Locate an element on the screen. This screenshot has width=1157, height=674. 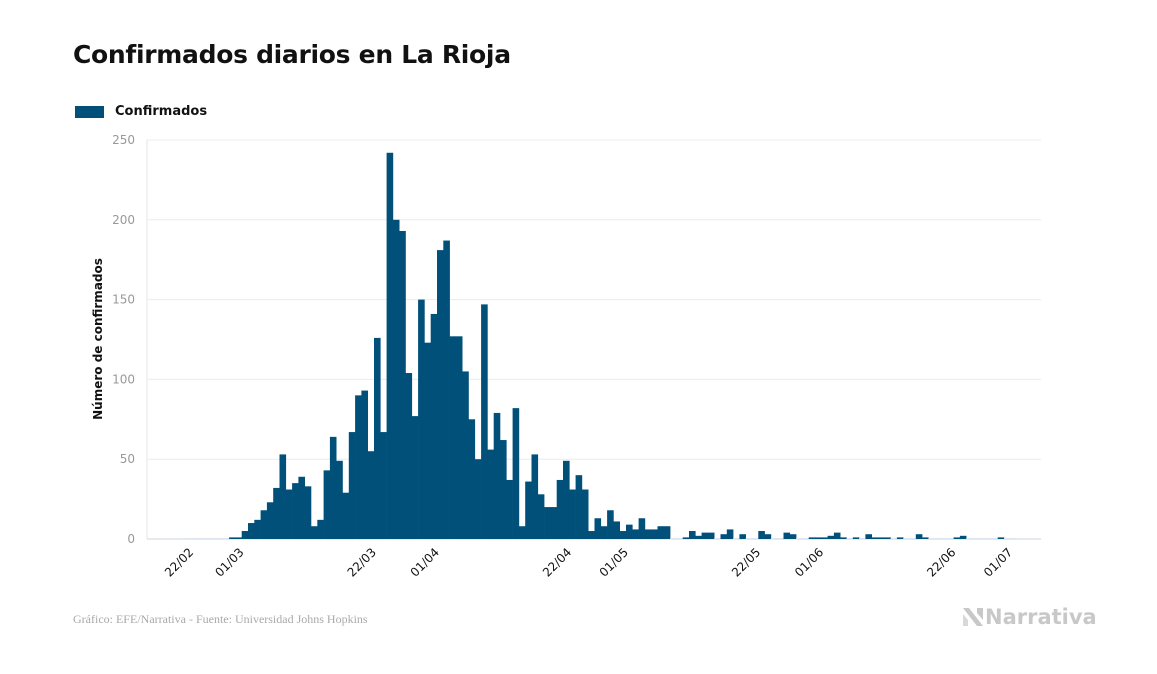
x-tick-label: 22/03 is located at coordinates (362, 562).